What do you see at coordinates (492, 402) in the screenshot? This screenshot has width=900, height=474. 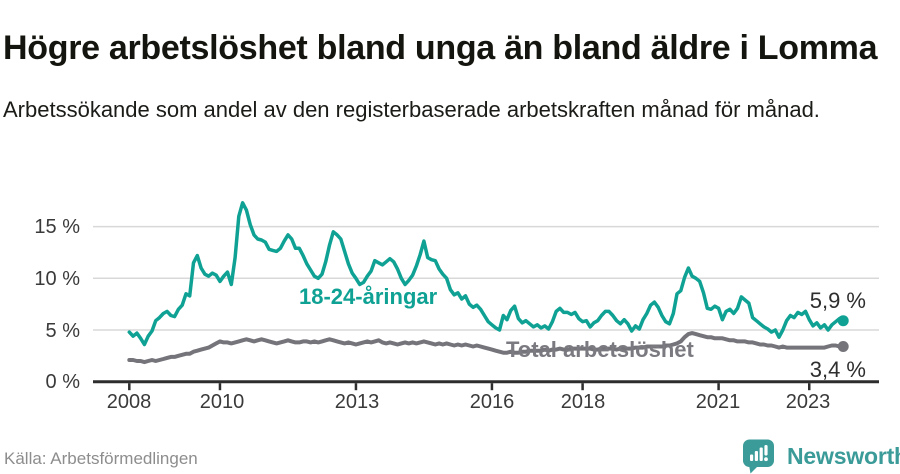 I see `x-axis-tick-2016: 2016` at bounding box center [492, 402].